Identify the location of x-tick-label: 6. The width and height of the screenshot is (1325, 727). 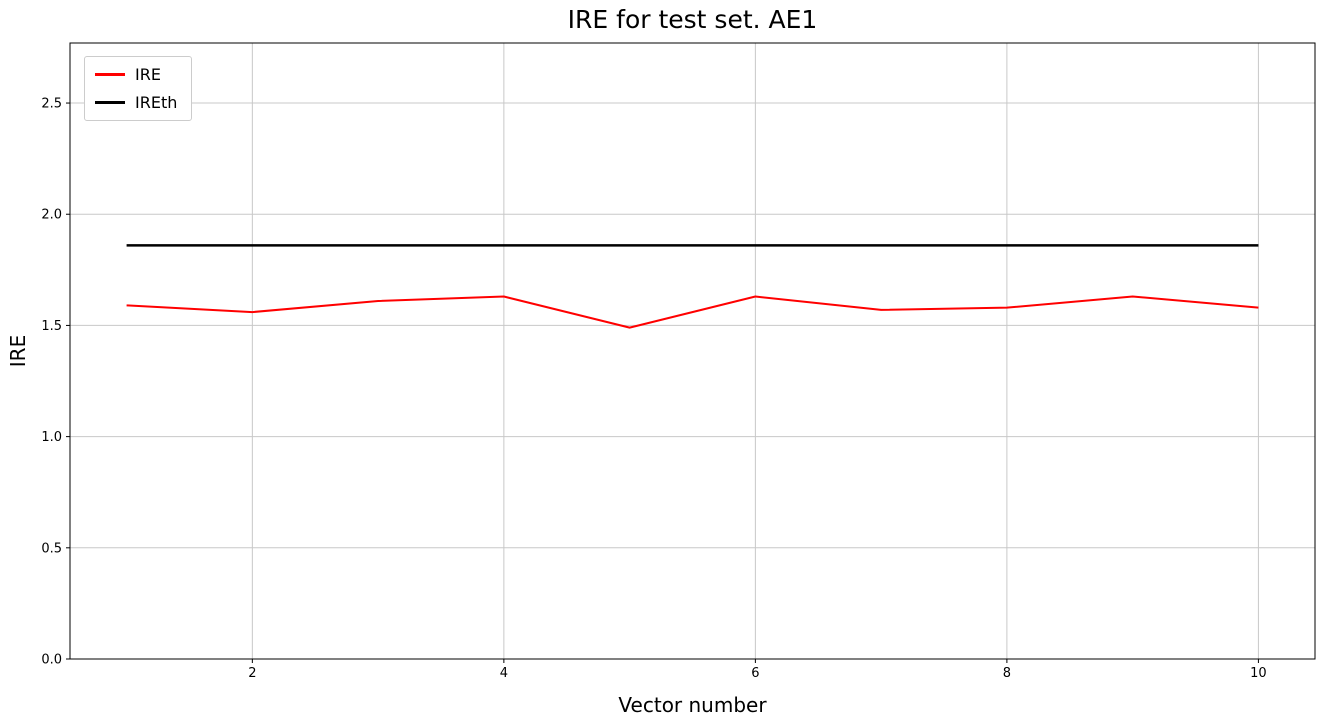
(755, 673).